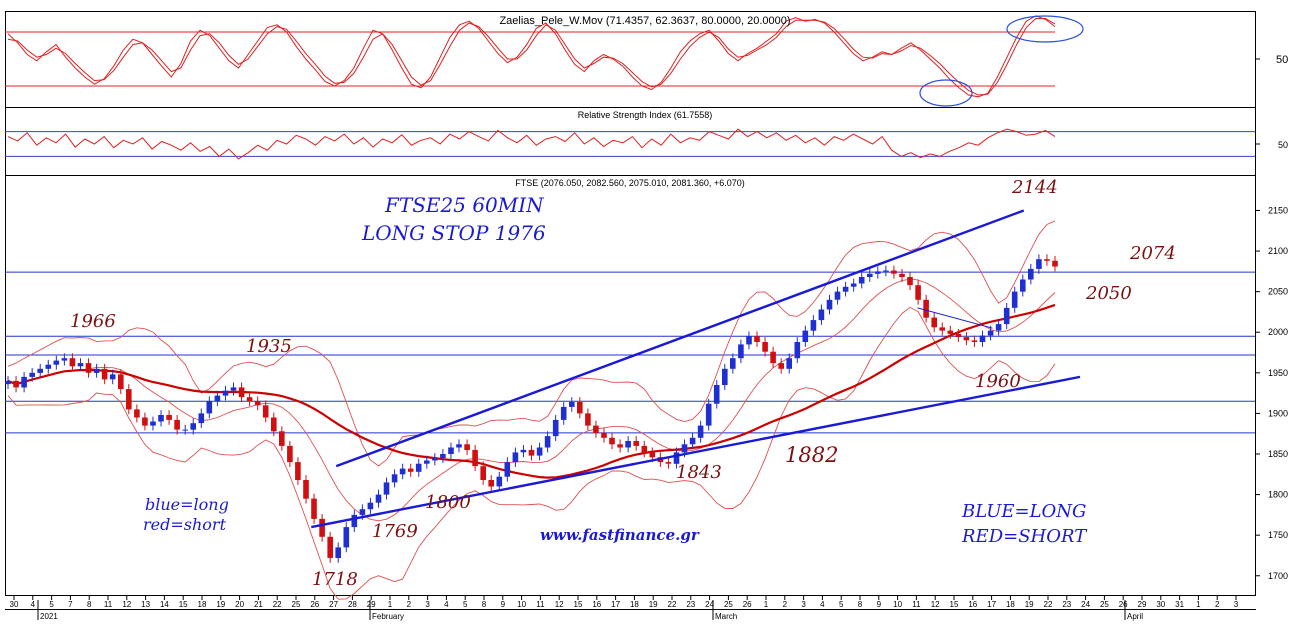 The width and height of the screenshot is (1299, 640). What do you see at coordinates (531, 144) in the screenshot?
I see `rsi-series-line` at bounding box center [531, 144].